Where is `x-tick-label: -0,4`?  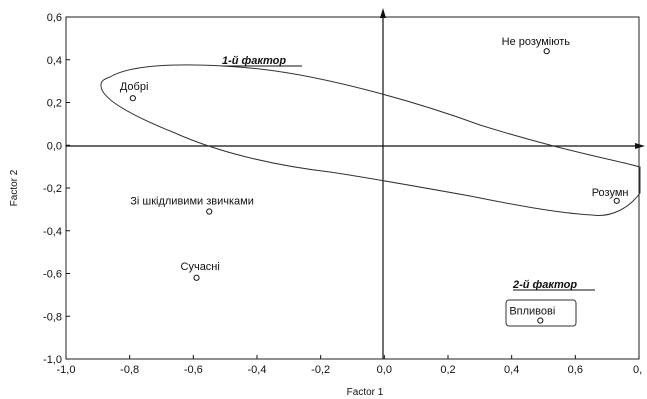
x-tick-label: -0,4 is located at coordinates (257, 370).